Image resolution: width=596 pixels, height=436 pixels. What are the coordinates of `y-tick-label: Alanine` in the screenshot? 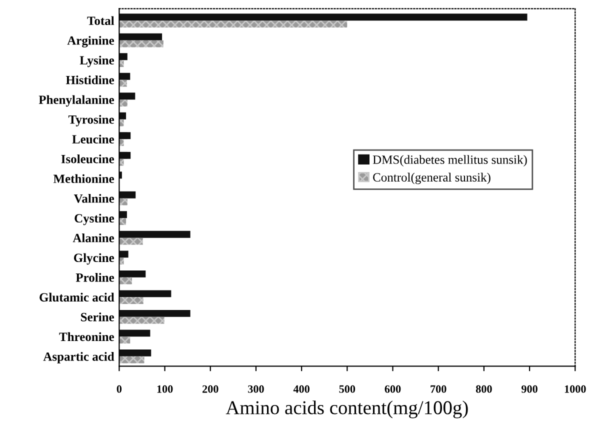 It's located at (93, 238).